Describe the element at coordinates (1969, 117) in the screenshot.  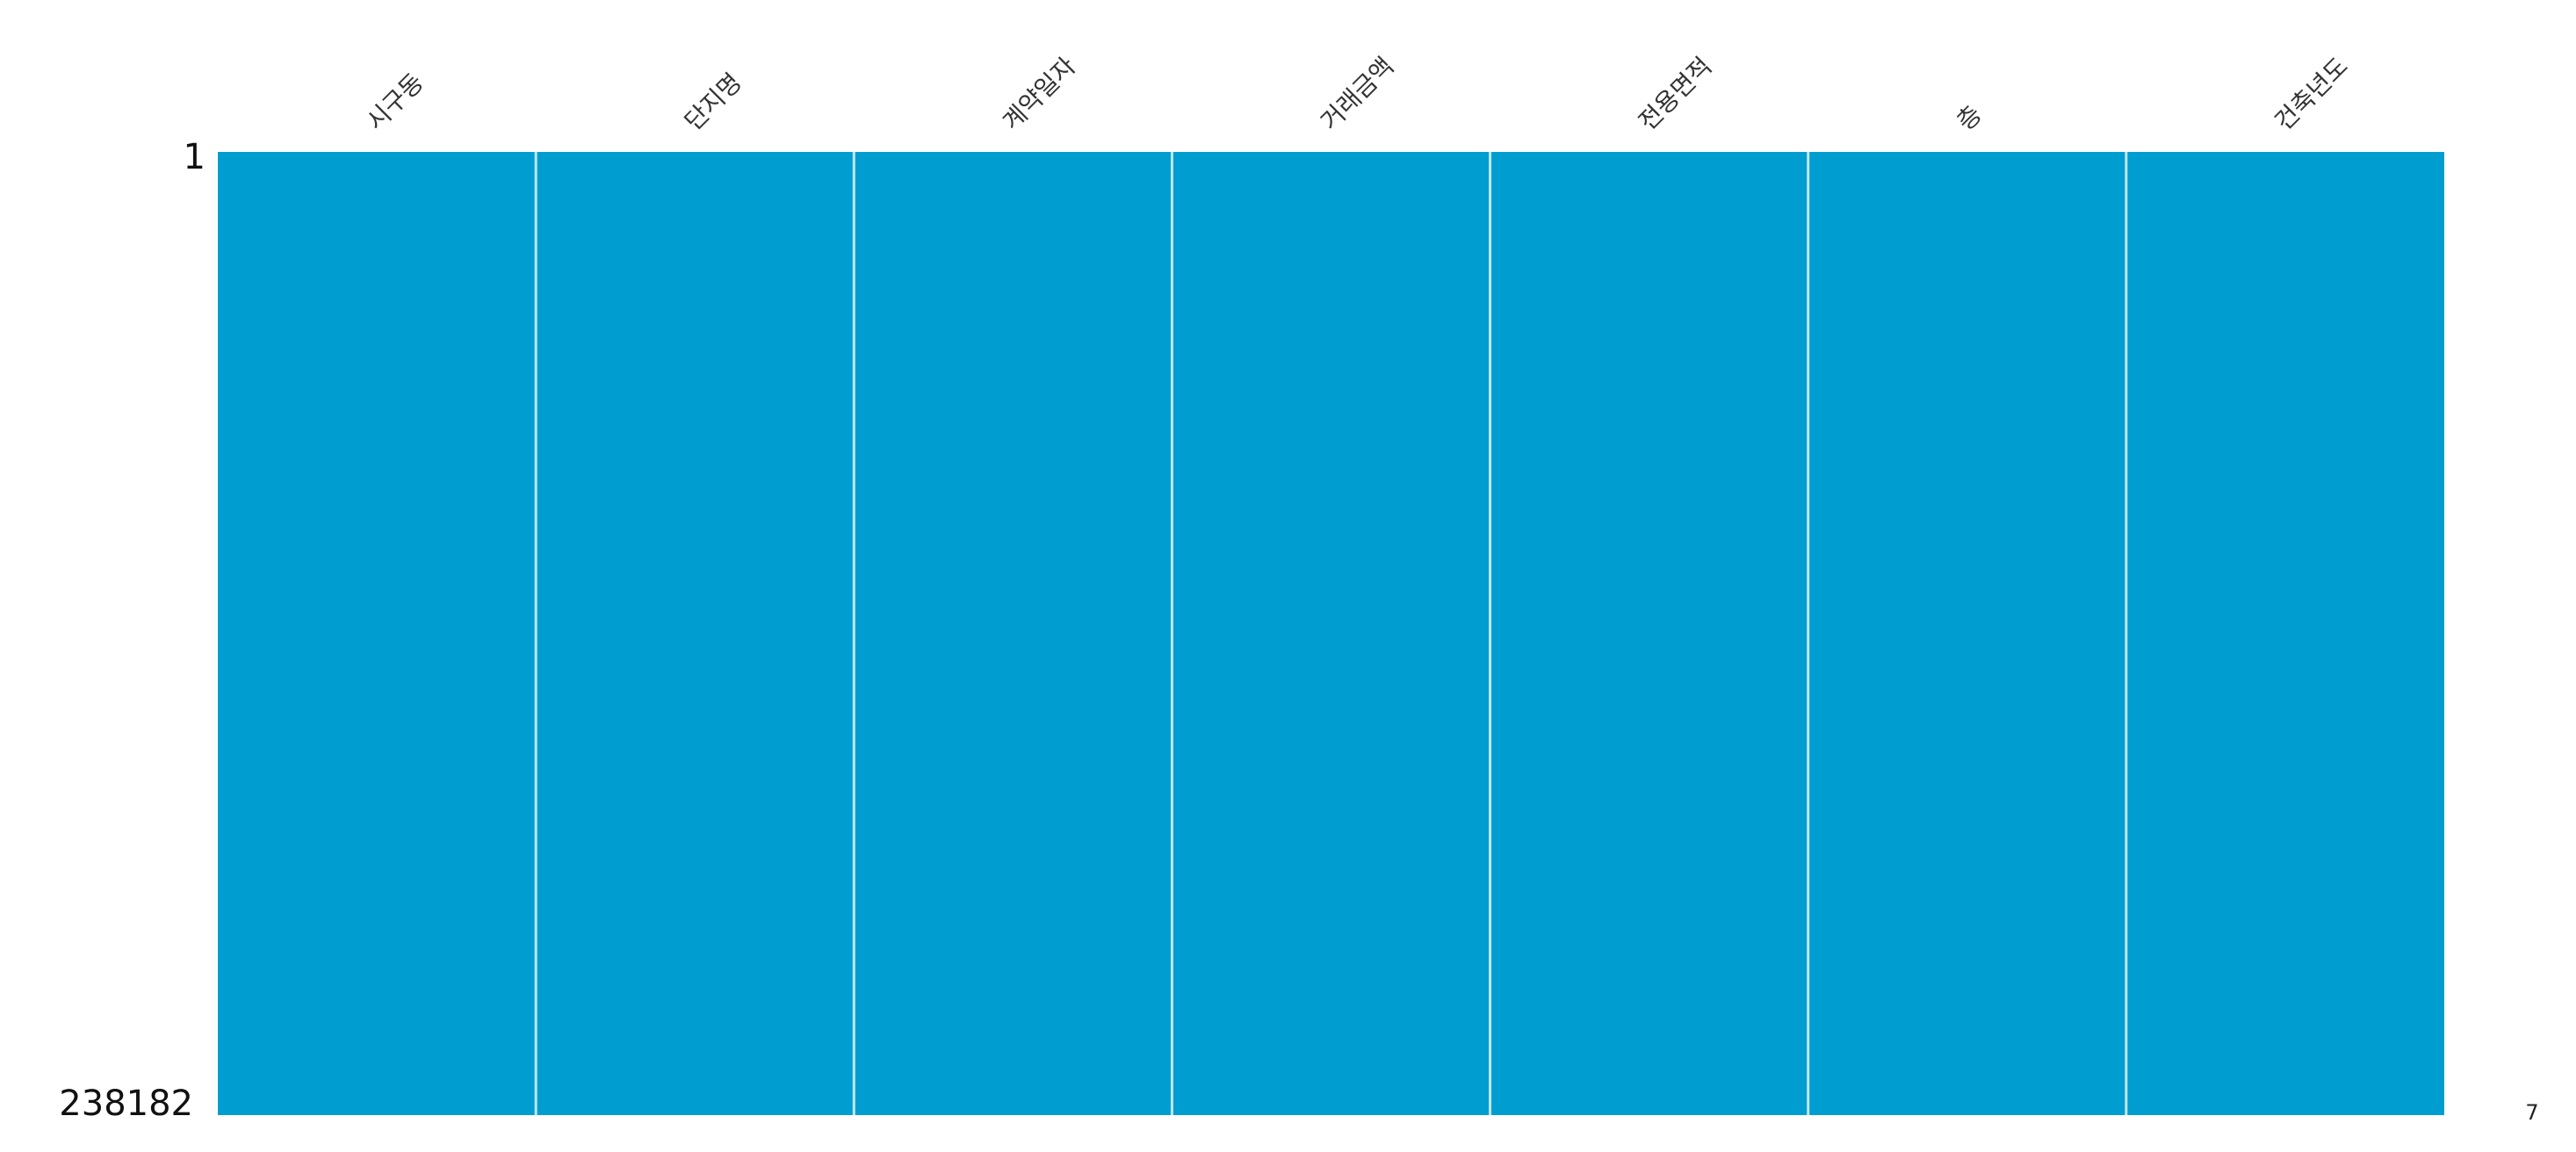
I see `column-label-6: 층` at that location.